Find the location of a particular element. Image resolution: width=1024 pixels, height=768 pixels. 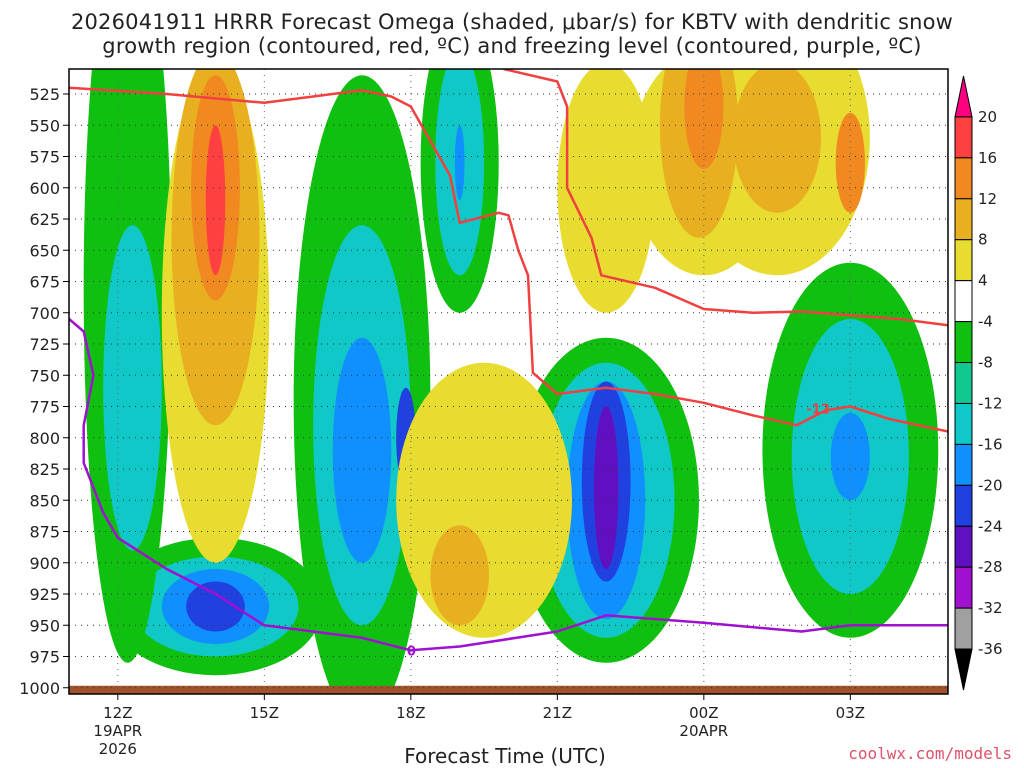

colorbar: 20 16 12 8 4 -4 -8 -12 -16 -20 -24 -28 -32 -36 is located at coordinates (978, 383).